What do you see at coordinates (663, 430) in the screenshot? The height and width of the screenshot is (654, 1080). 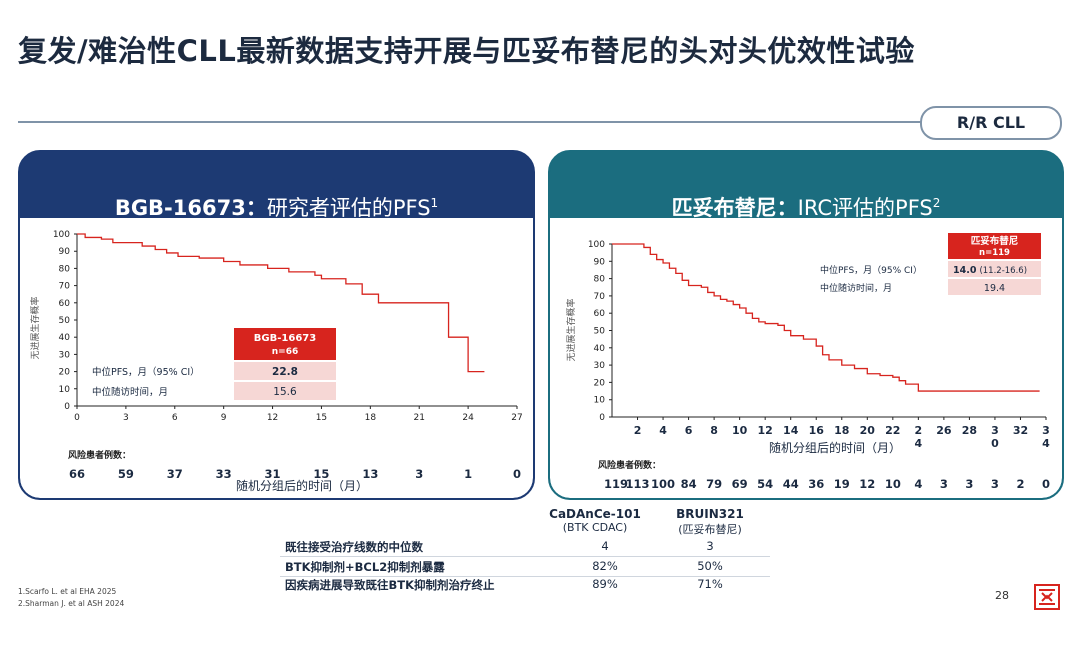 I see `right-x-tick-label: 4` at bounding box center [663, 430].